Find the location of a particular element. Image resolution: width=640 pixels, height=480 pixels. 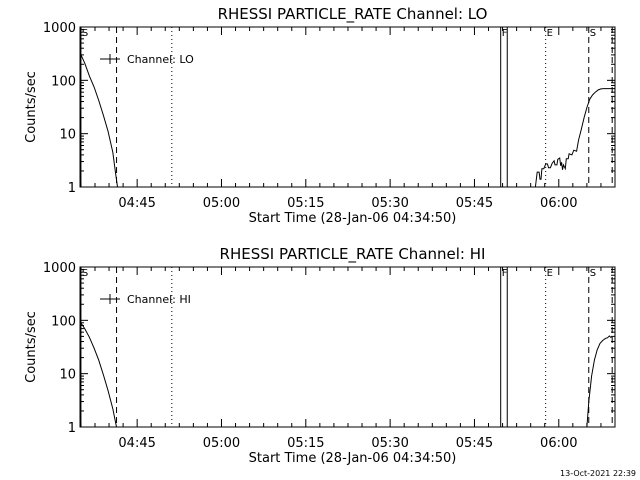

legend-label: Channel: HI is located at coordinates (159, 299).